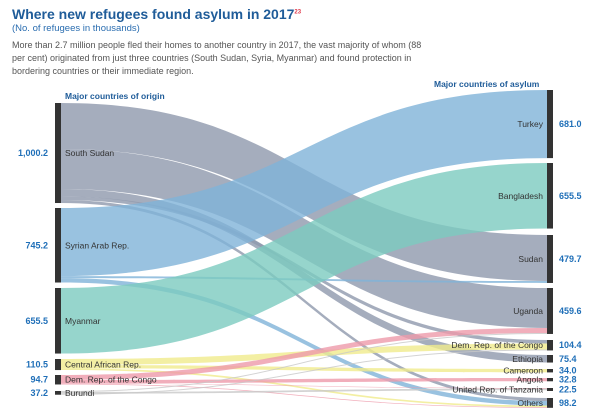 The width and height of the screenshot is (600, 418). What do you see at coordinates (39, 393) in the screenshot?
I see `origin-value: 37.2` at bounding box center [39, 393].